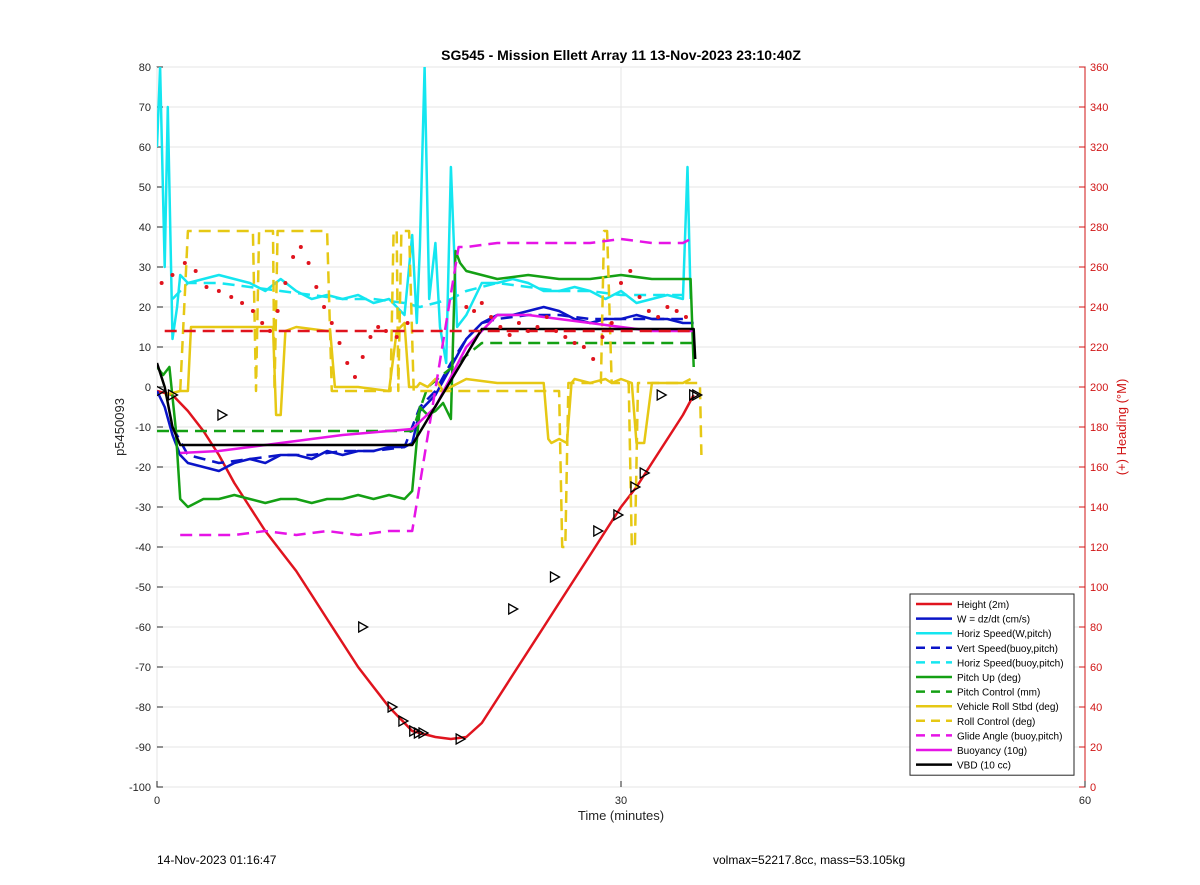 This screenshot has width=1200, height=885. I want to click on y2-tick-label: 220, so click(1099, 348).